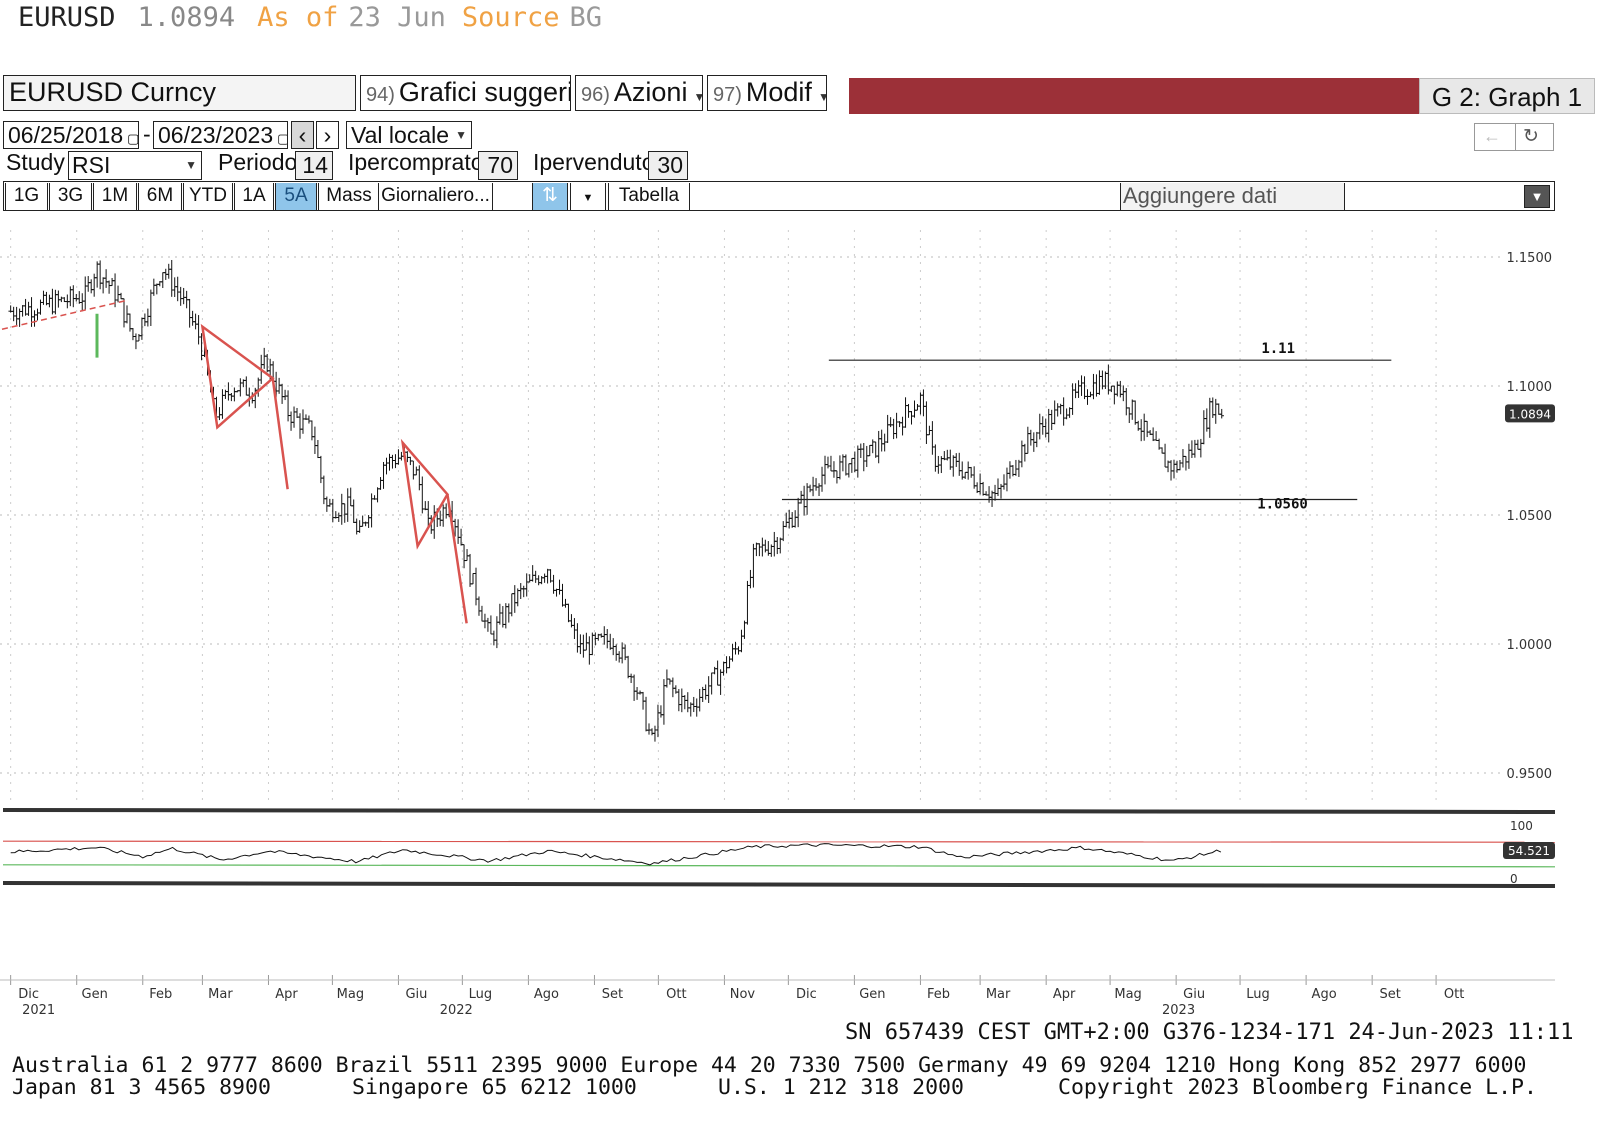 The width and height of the screenshot is (1600, 1124). I want to click on last-price-label: 1.0894, so click(1530, 414).